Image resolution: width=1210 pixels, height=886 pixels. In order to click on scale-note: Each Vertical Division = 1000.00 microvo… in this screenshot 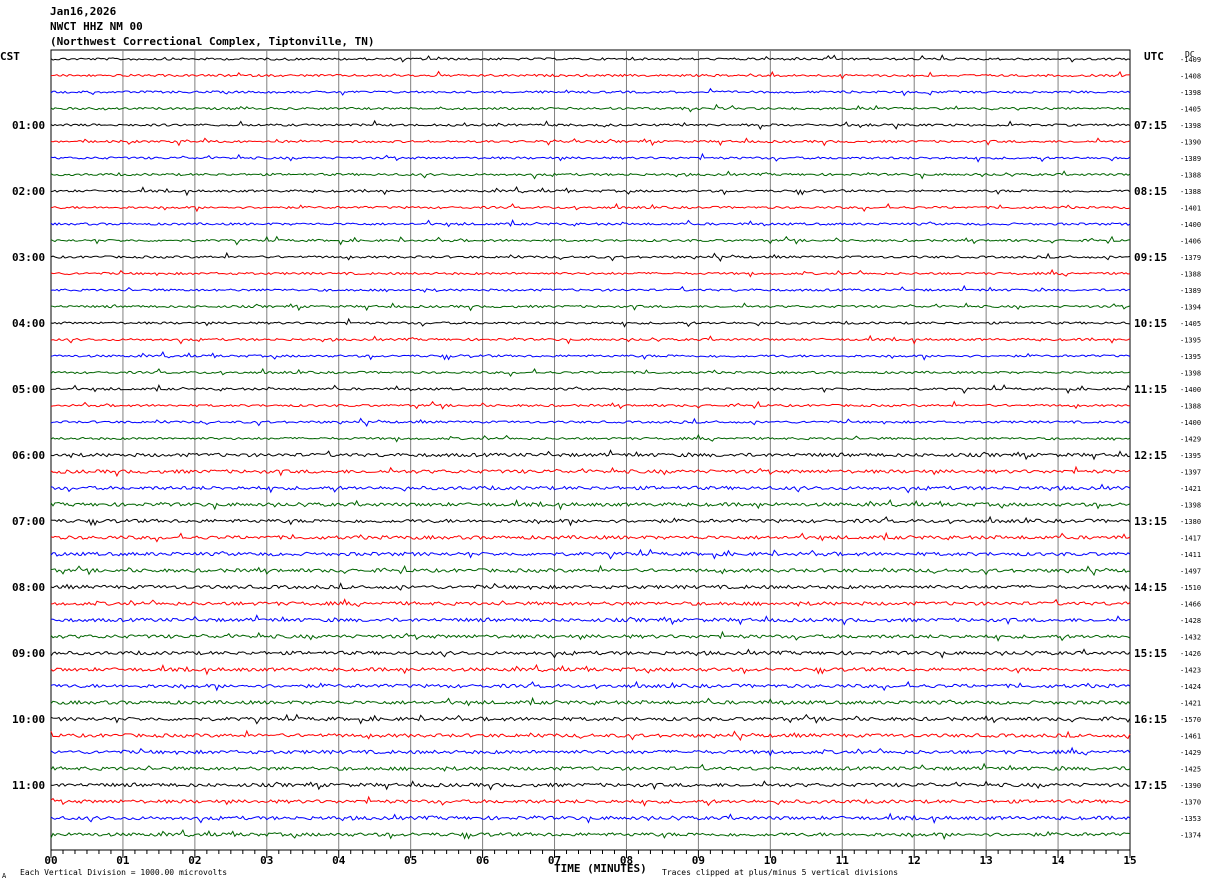, I will do `click(124, 872)`.